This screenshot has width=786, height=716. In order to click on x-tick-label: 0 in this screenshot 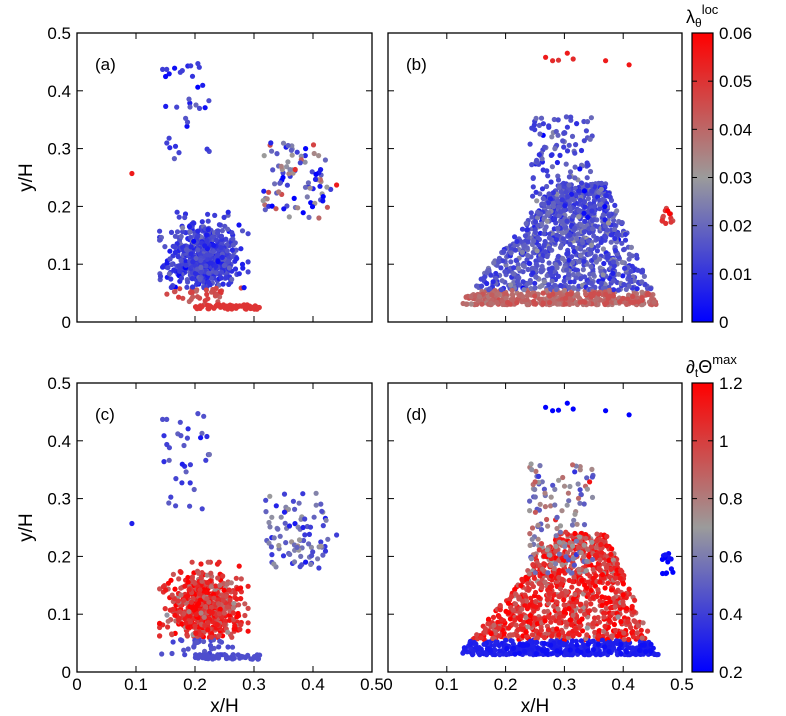, I will do `click(387, 684)`.